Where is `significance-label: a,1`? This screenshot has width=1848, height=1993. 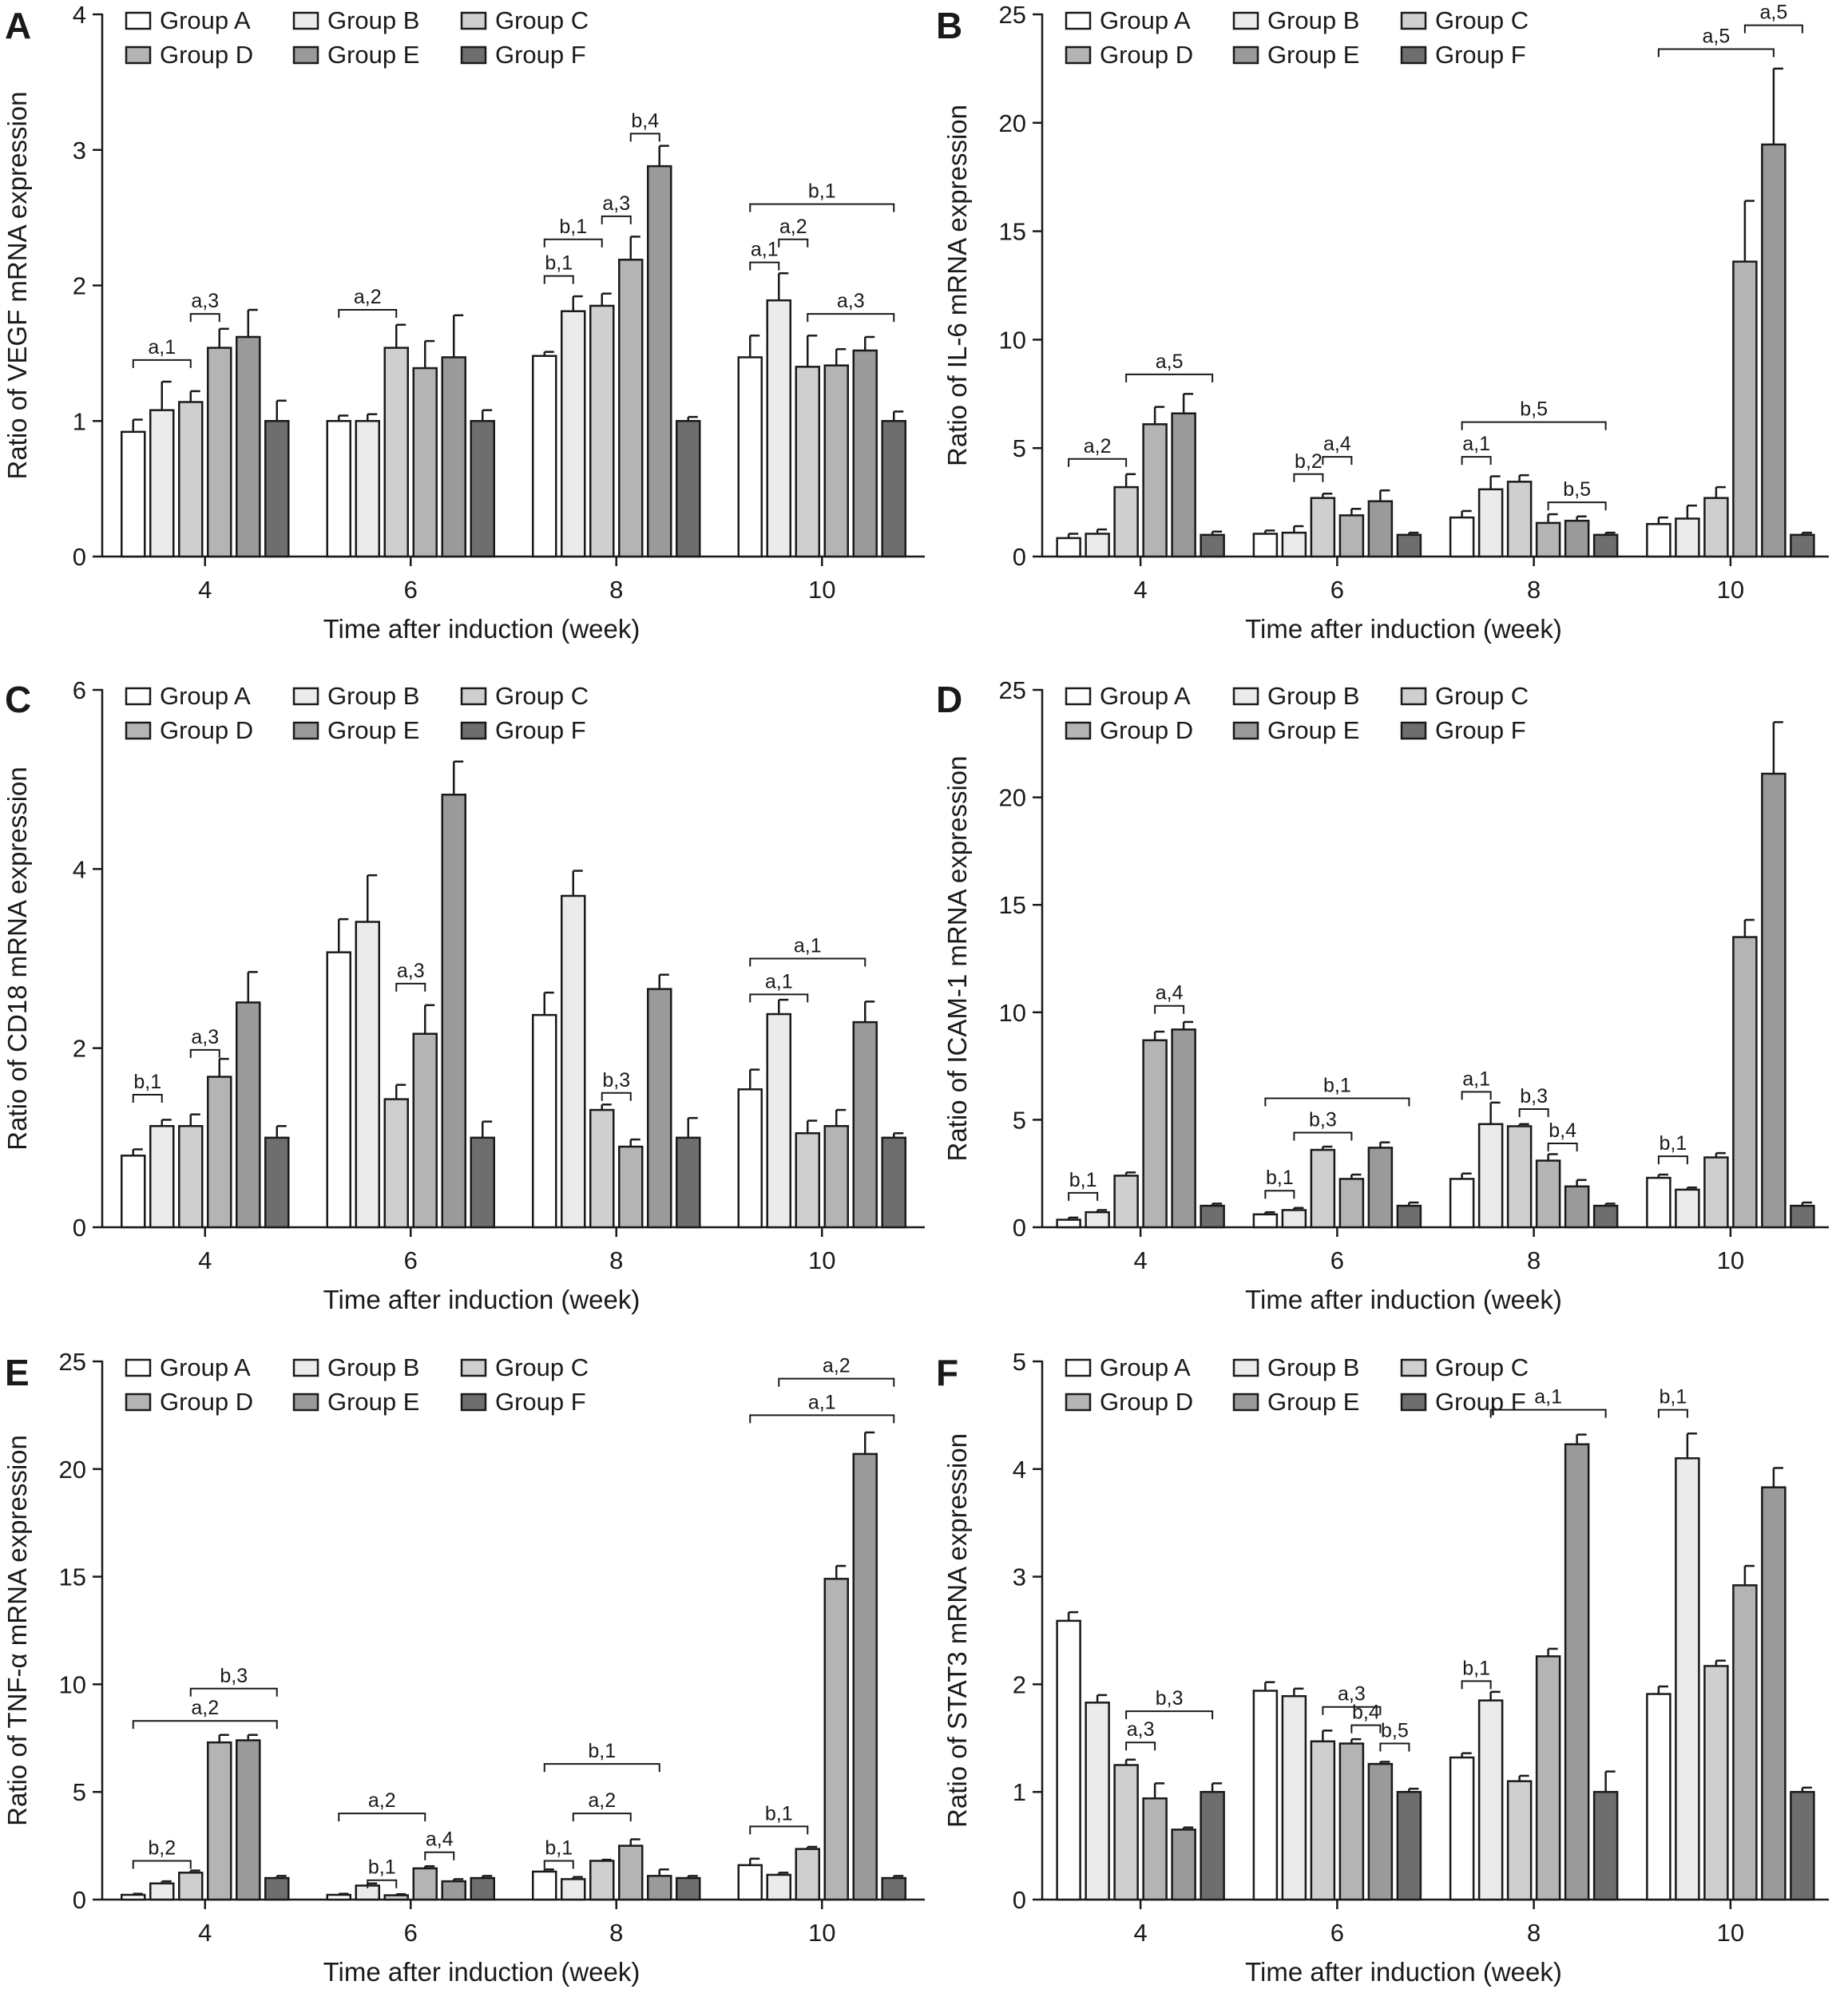 significance-label: a,1 is located at coordinates (765, 250).